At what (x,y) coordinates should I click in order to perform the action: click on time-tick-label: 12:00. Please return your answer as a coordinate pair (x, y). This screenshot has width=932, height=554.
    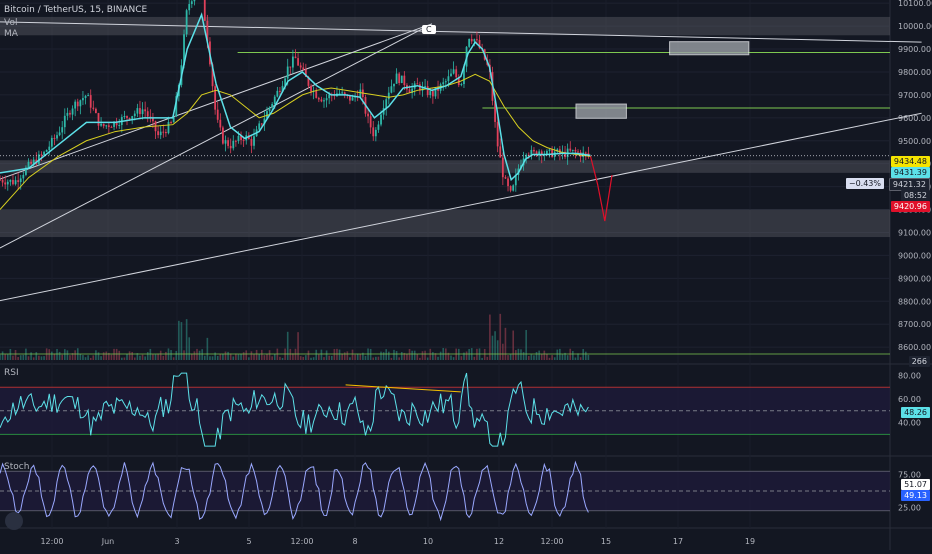
    Looking at the image, I should click on (51, 541).